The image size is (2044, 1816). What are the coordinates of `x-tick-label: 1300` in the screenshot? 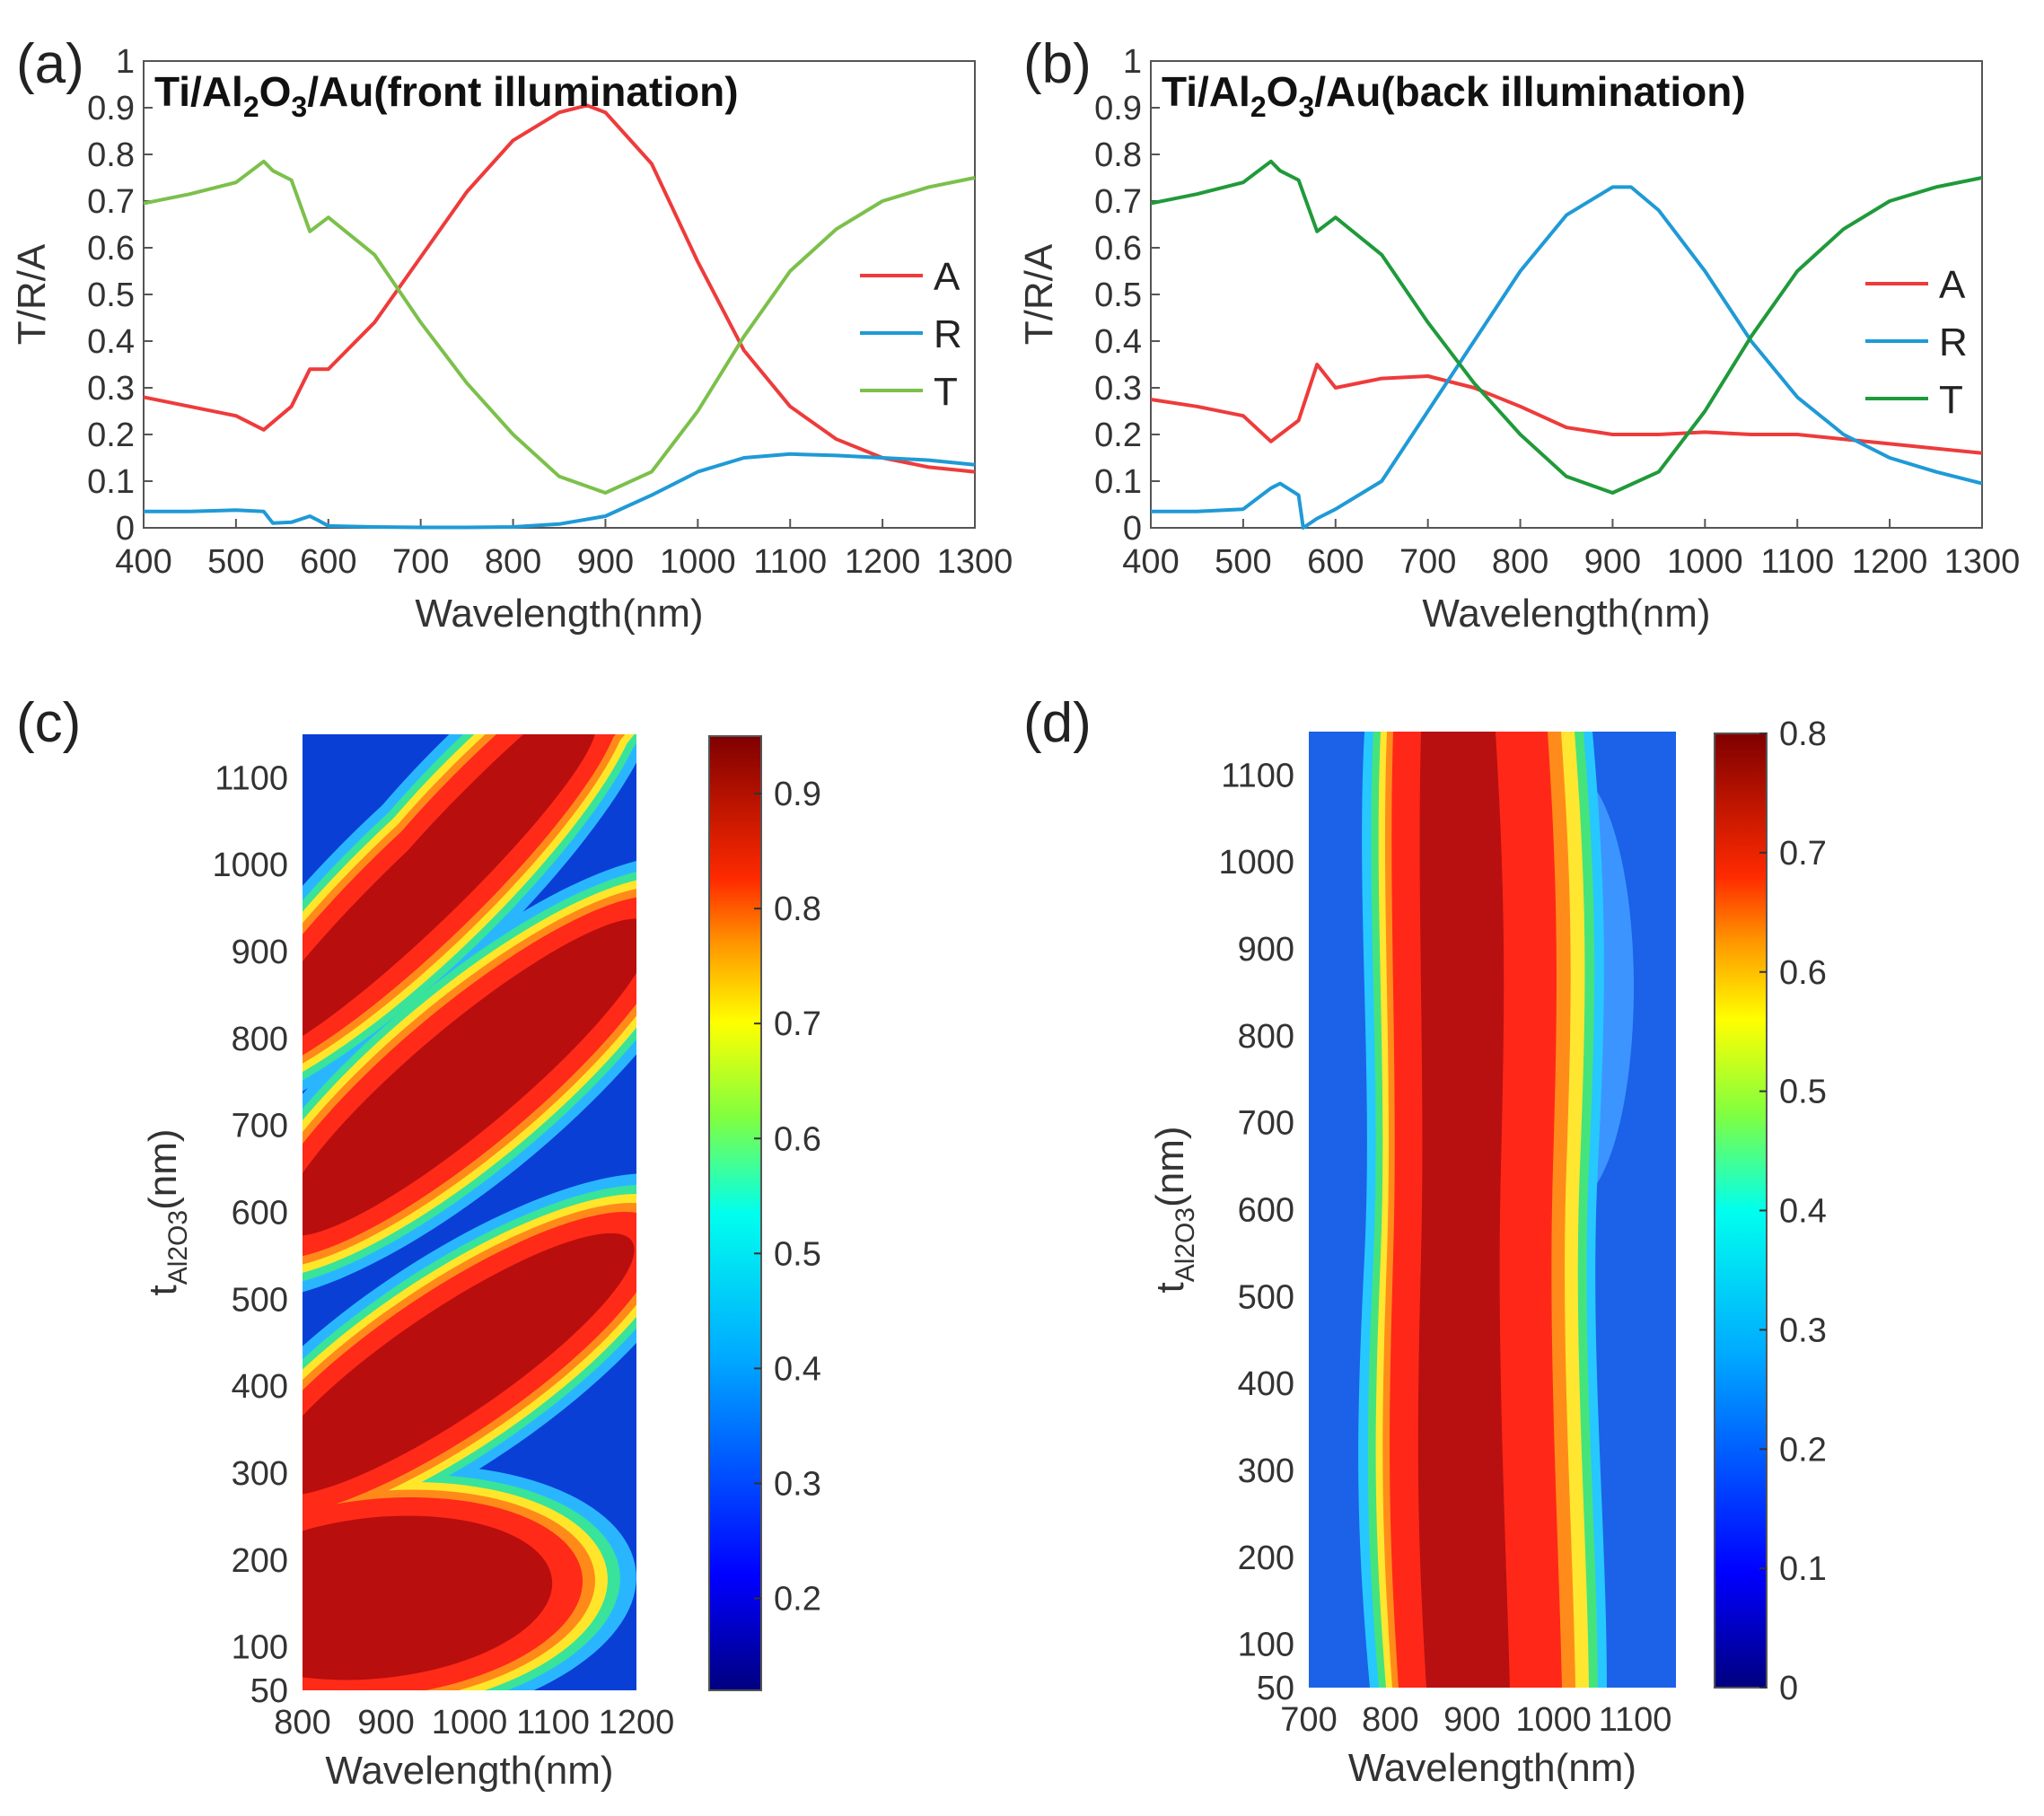 It's located at (1982, 562).